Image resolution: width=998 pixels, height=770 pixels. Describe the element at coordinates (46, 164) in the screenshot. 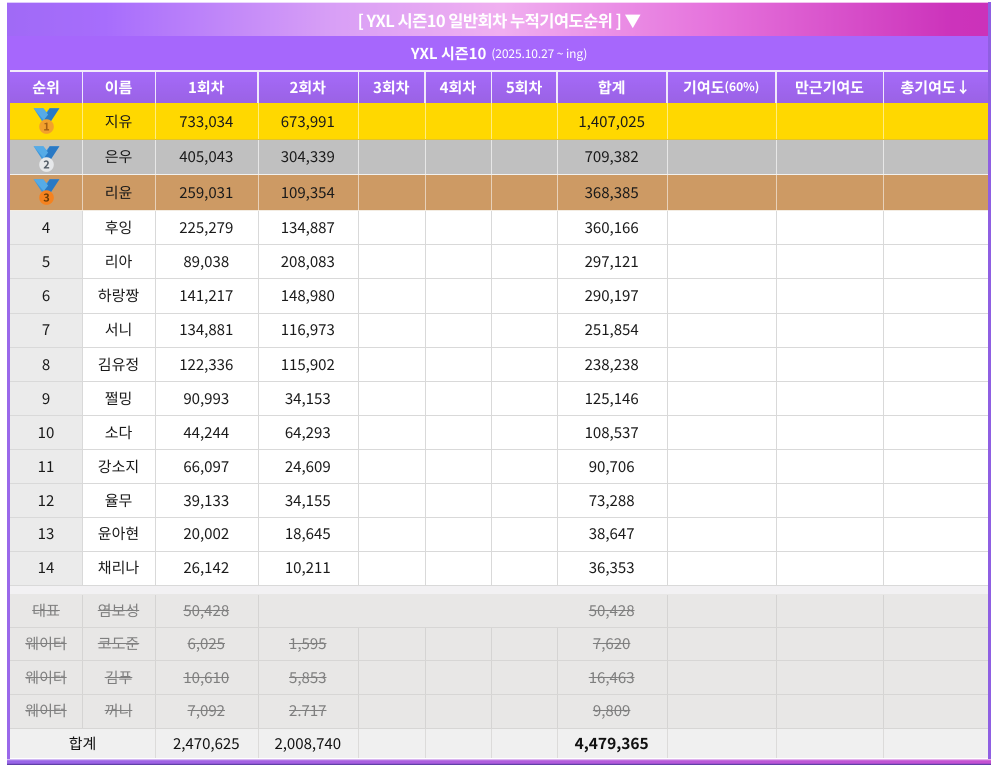

I see `svg-text: 2` at that location.